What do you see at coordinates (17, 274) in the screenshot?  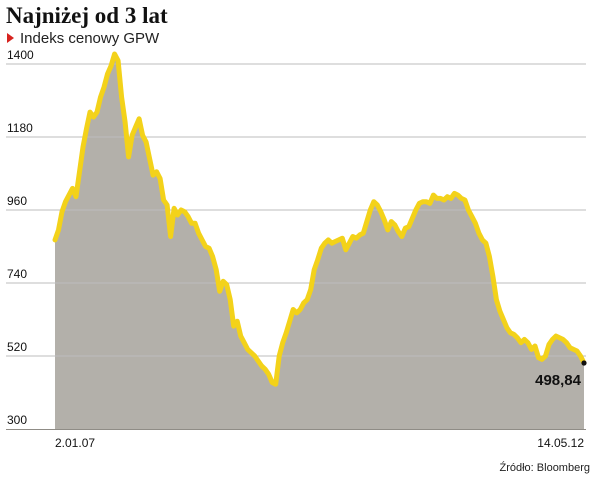 I see `y-tick-label: 740` at bounding box center [17, 274].